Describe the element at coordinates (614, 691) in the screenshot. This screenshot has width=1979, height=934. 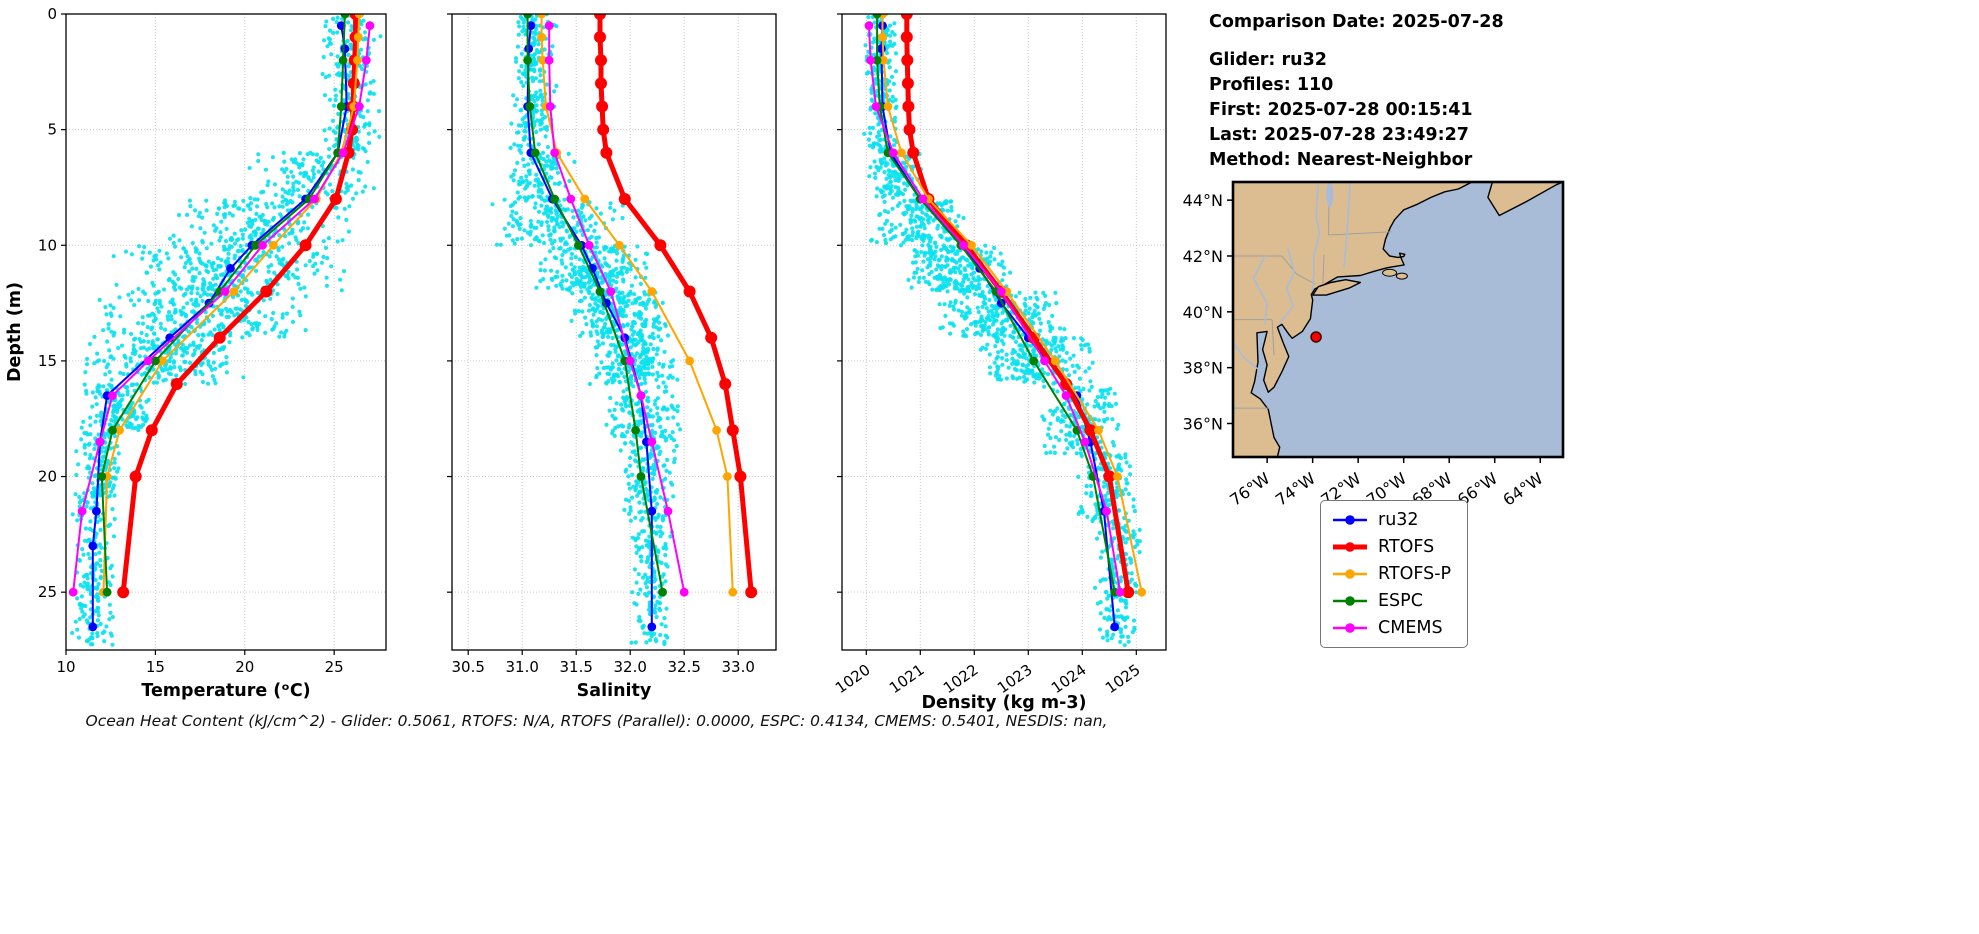
I see `xaxis-label-salinity: Salinity` at that location.